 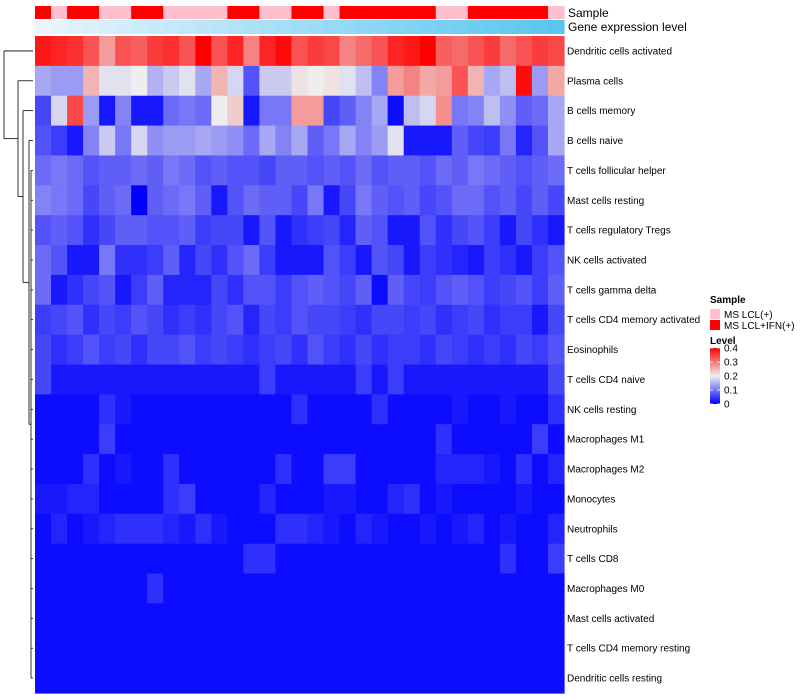 I want to click on legend-label-ms-lcl: MS LCL(+), so click(x=748, y=315).